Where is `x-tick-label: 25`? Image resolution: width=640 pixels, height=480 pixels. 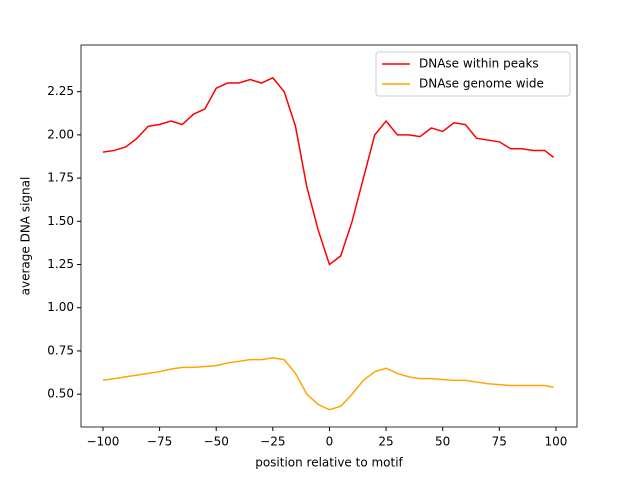 x-tick-label: 25 is located at coordinates (385, 442).